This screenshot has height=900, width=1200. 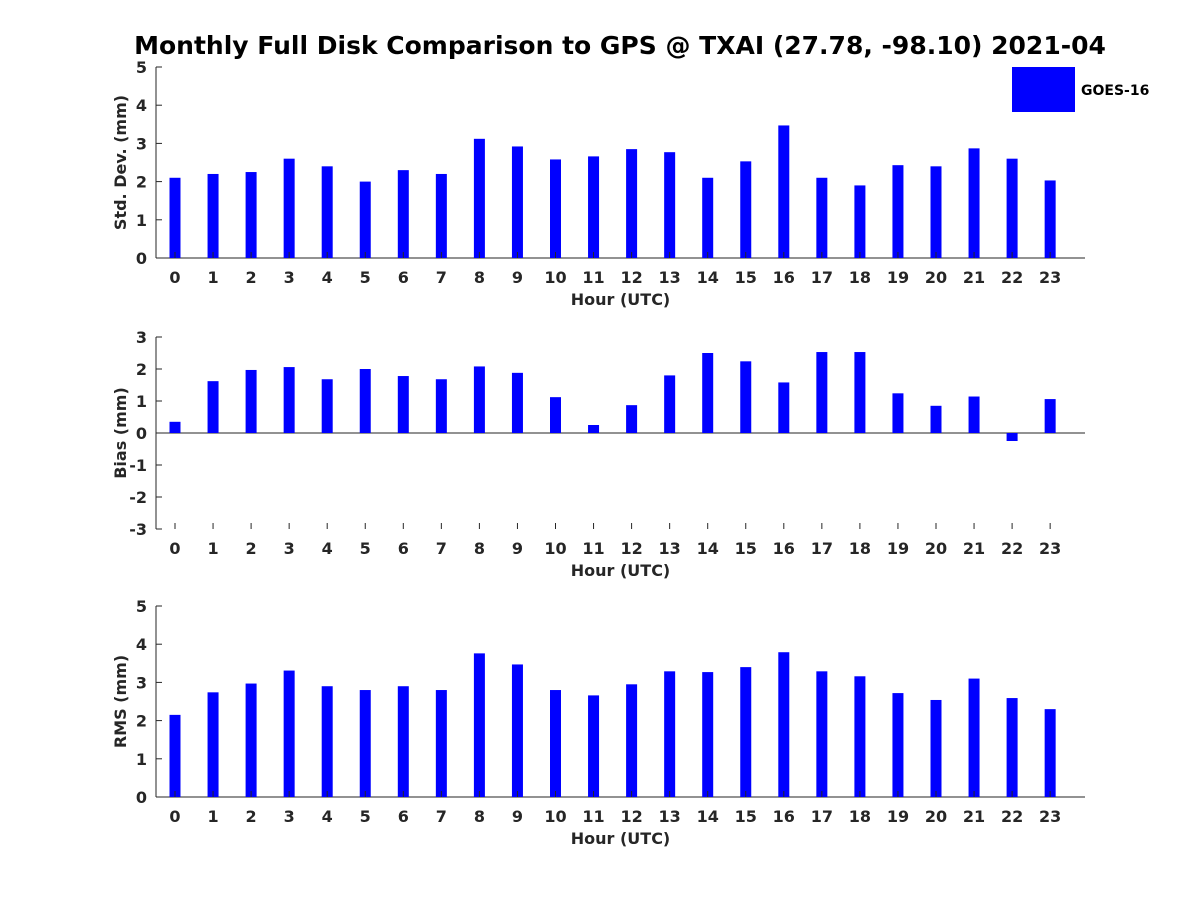 I want to click on legend-swatch, so click(x=1043, y=89).